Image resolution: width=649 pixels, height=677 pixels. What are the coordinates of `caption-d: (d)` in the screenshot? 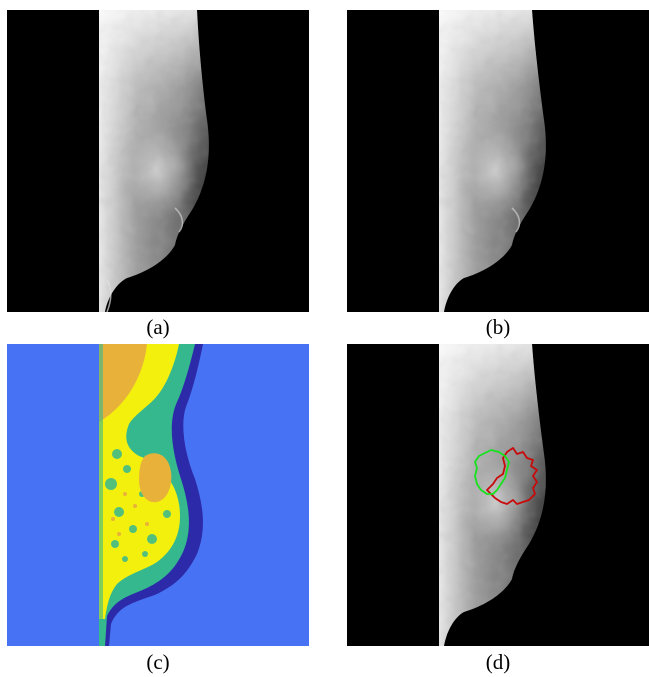 It's located at (498, 662).